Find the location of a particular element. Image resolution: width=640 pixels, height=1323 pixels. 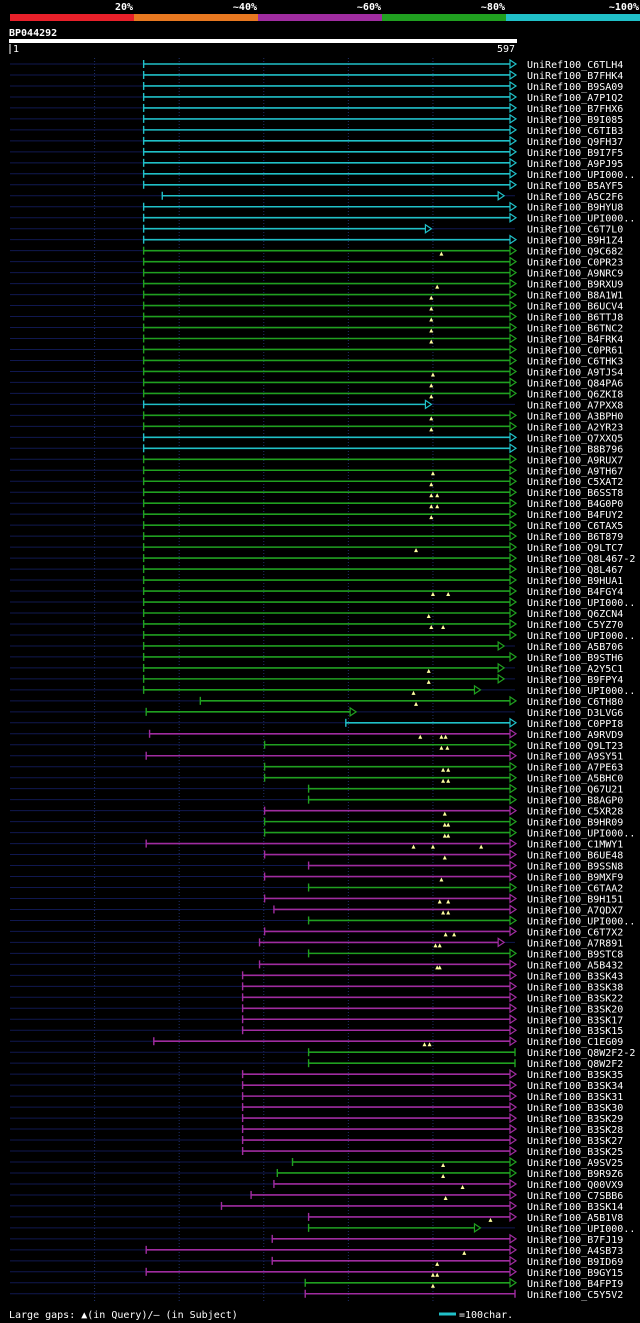

hit-row: UniRef100_B9I7F5 is located at coordinates (316, 152).